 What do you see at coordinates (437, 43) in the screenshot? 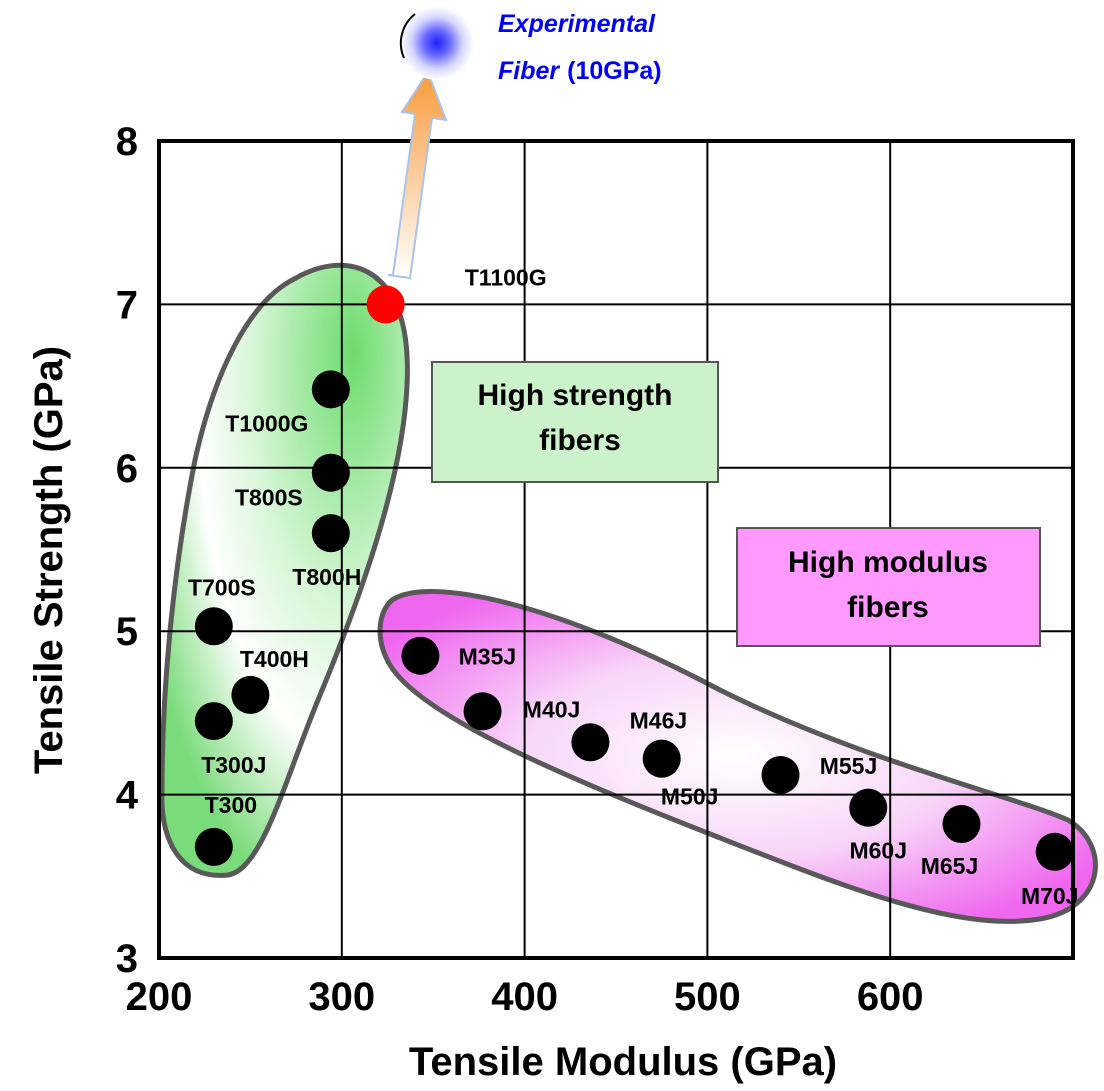
I see `experimental-fiber-marker` at bounding box center [437, 43].